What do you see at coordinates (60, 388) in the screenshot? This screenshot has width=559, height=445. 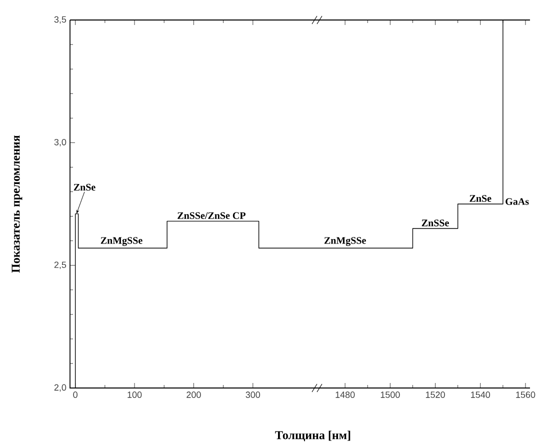 I see `y-tick-label: 2,0` at bounding box center [60, 388].